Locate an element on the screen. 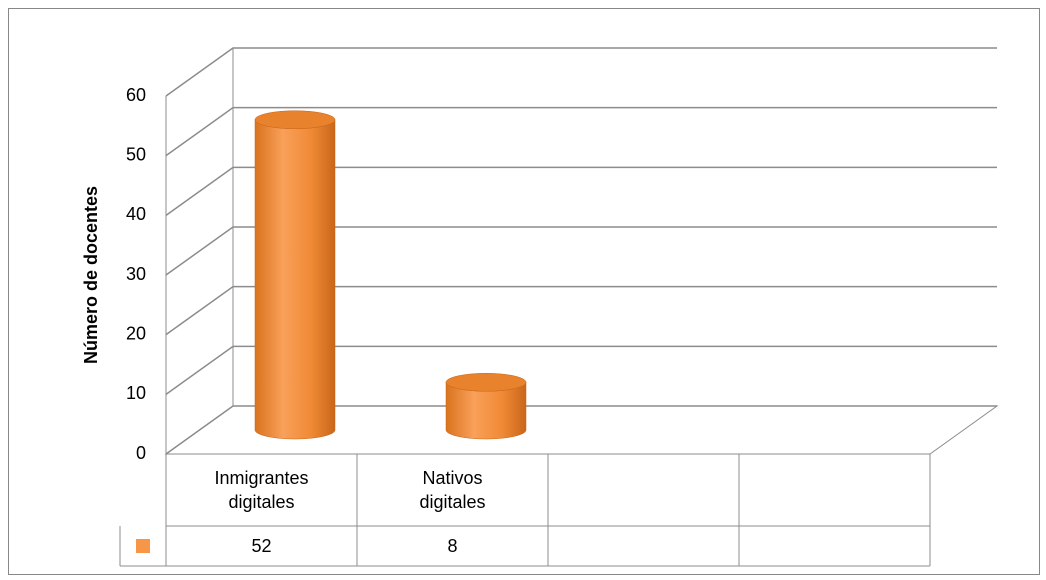  table-value: 52 is located at coordinates (261, 546).